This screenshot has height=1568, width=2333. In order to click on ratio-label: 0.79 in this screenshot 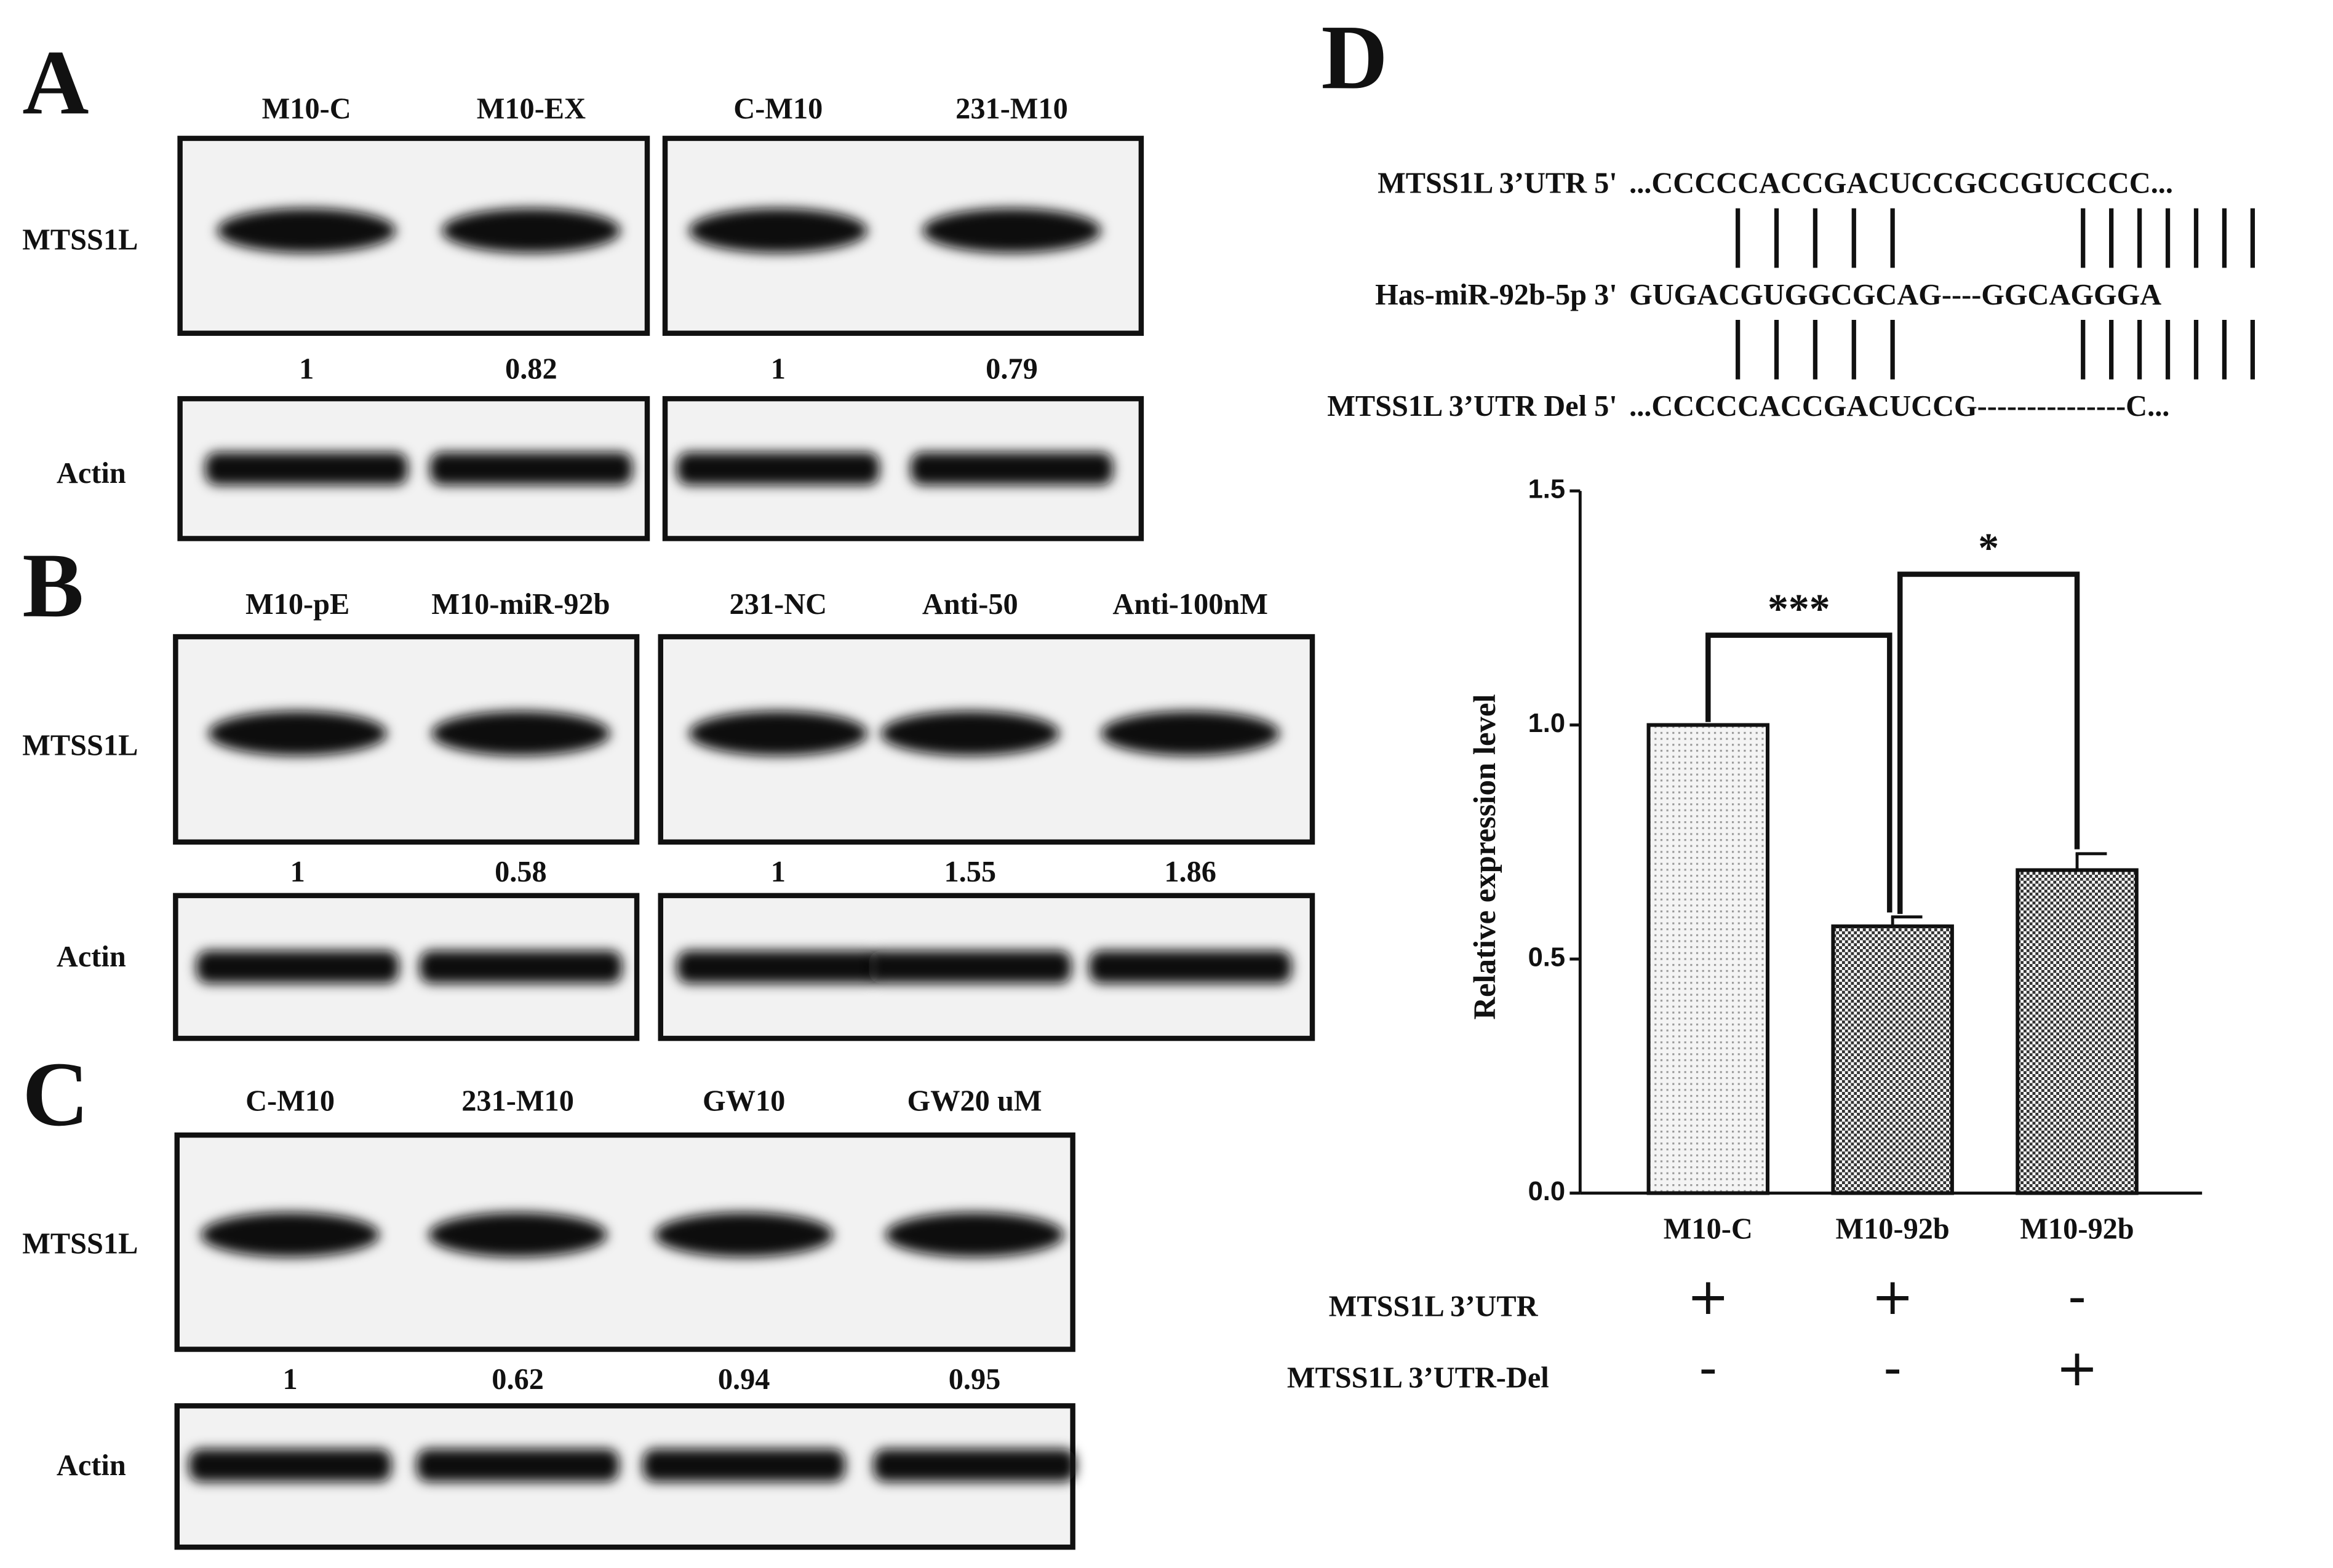, I will do `click(1012, 370)`.